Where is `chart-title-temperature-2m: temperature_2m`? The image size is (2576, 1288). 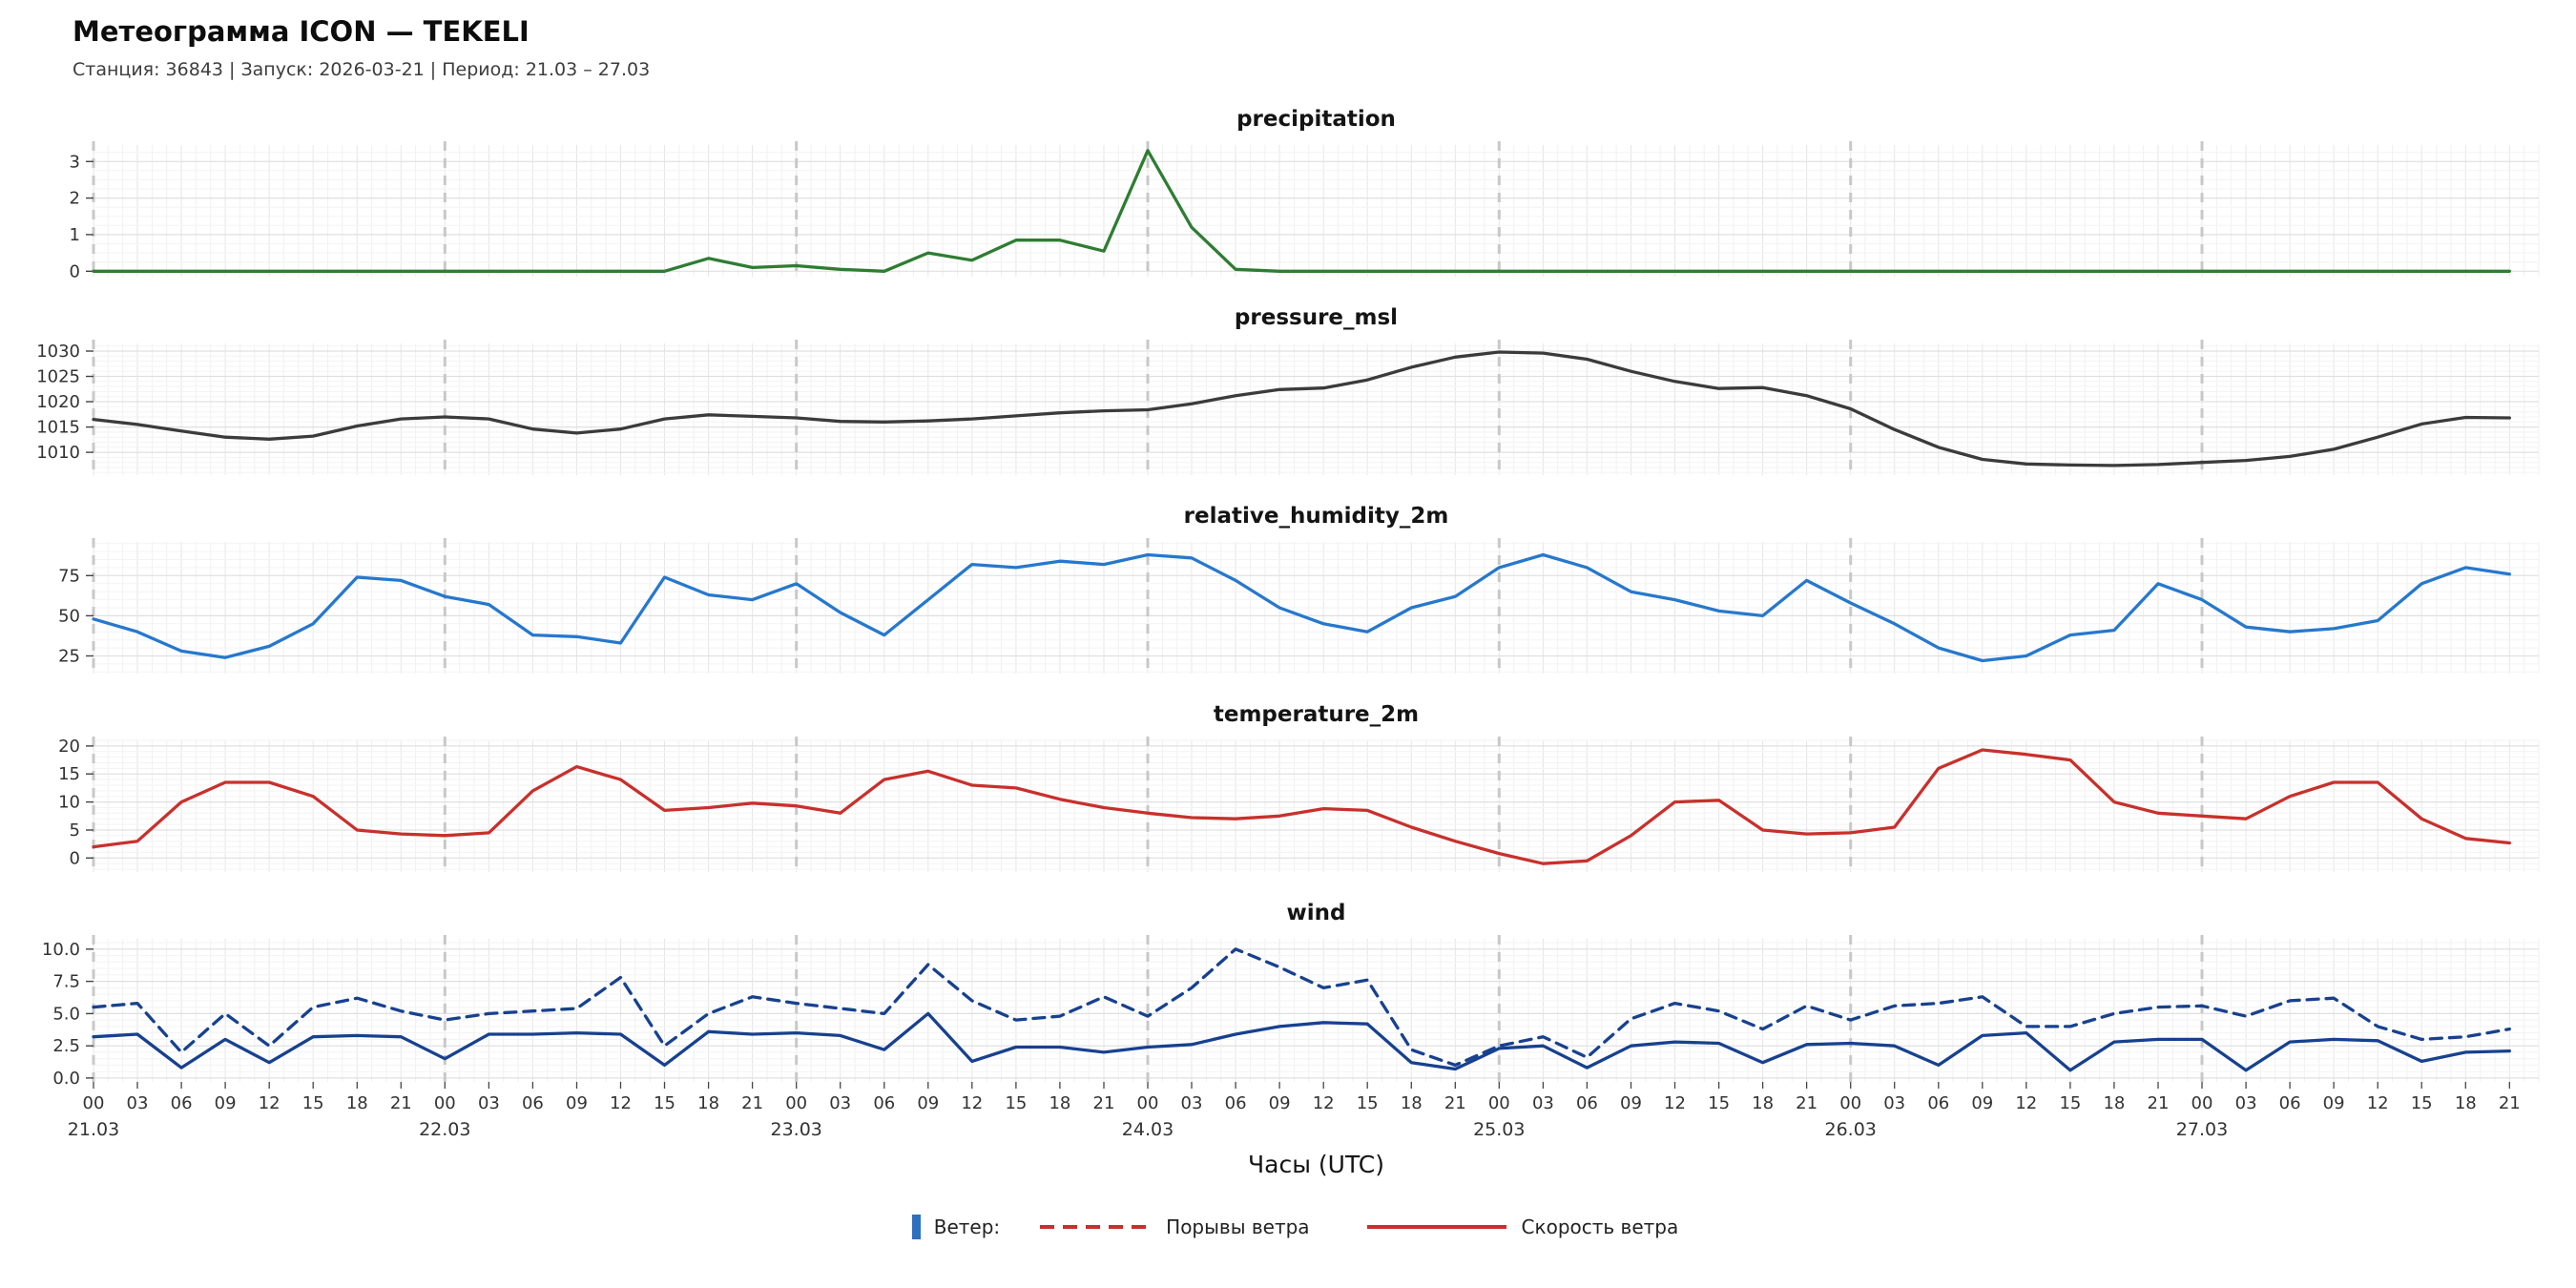 chart-title-temperature-2m: temperature_2m is located at coordinates (1316, 714).